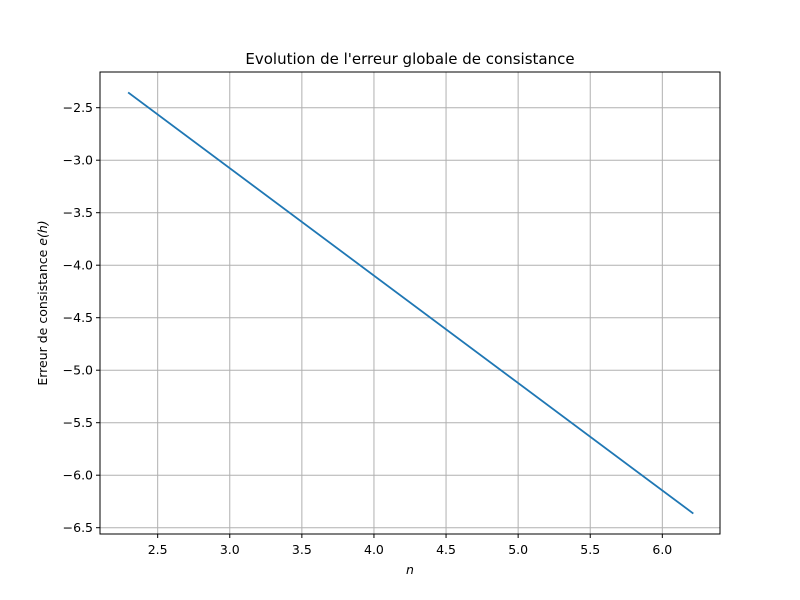 Image resolution: width=800 pixels, height=600 pixels. What do you see at coordinates (42, 232) in the screenshot?
I see `y-axis-label-math: e(h)` at bounding box center [42, 232].